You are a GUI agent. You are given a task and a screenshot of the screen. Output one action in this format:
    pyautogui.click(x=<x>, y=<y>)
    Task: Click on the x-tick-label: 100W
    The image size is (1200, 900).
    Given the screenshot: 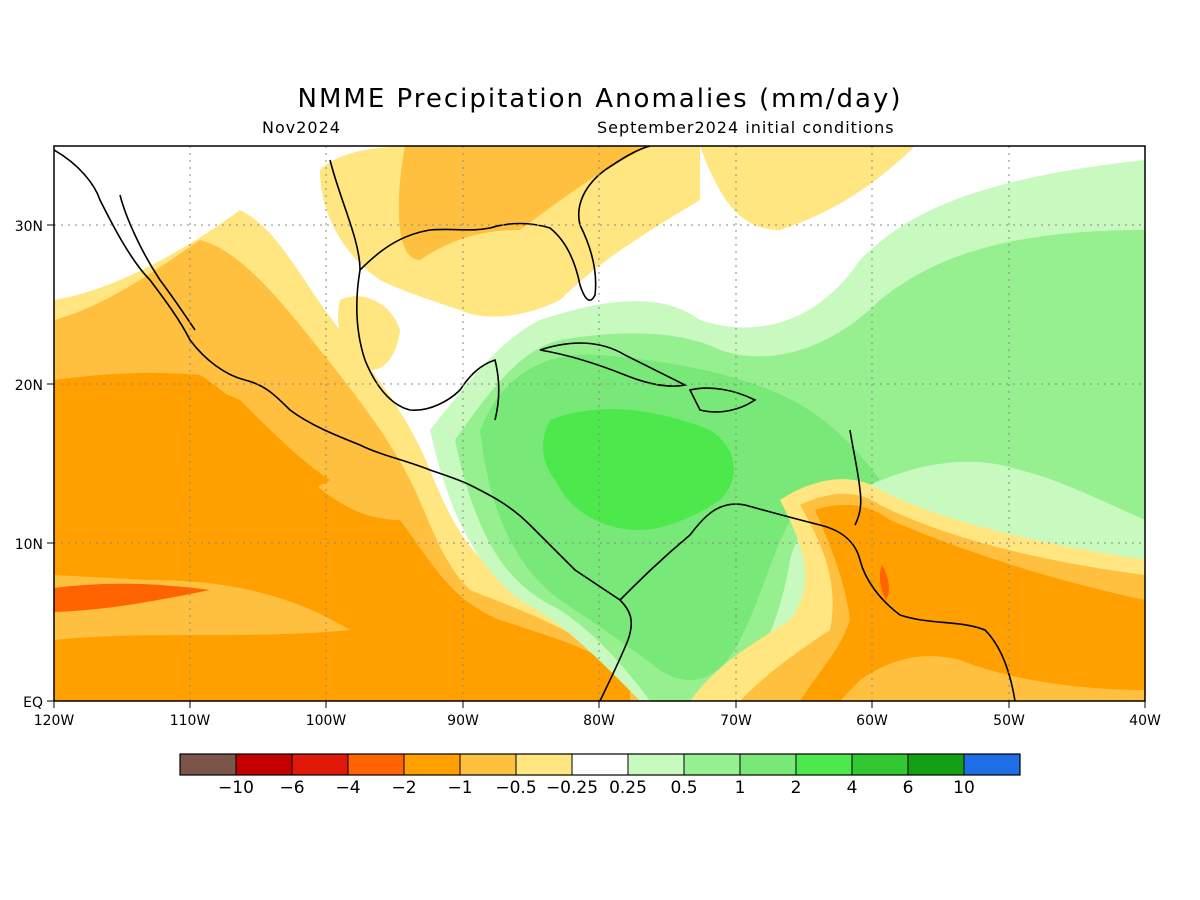 What is the action you would take?
    pyautogui.click(x=326, y=721)
    